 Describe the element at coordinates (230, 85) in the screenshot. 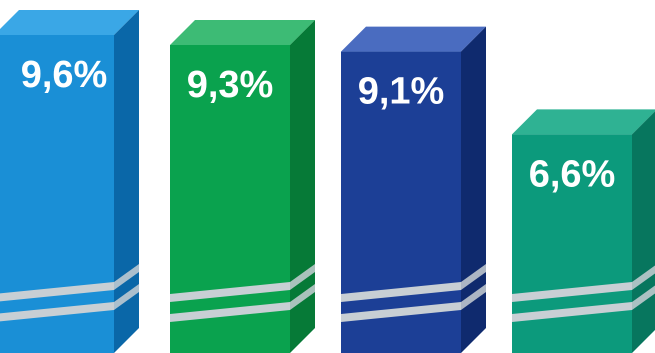

I see `data-label-2: 9,3%` at that location.